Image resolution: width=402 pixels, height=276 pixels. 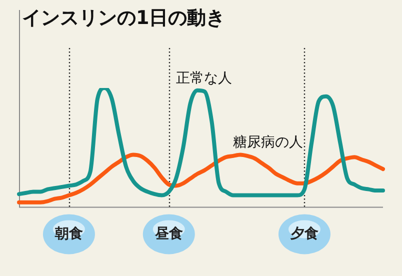 I want to click on series-label: 正常な人, so click(x=204, y=78).